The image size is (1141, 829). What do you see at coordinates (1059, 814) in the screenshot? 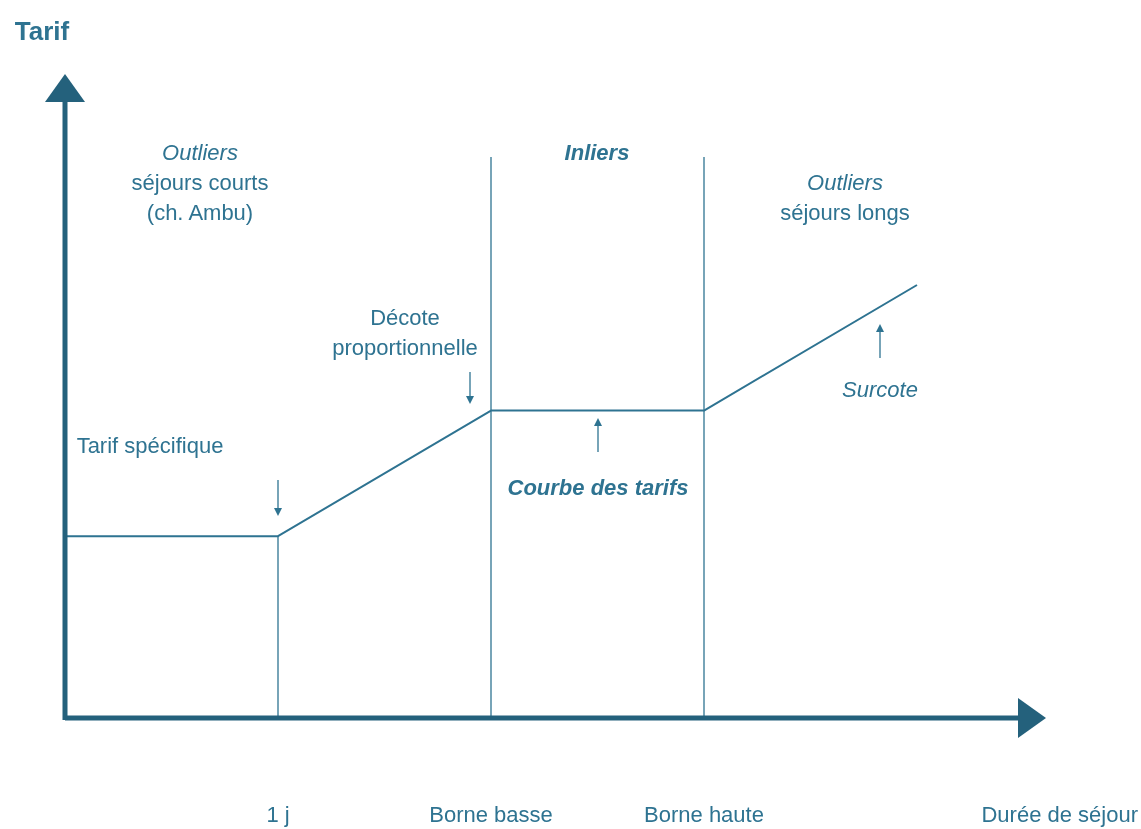
I see `x-axis-title: Durée de séjour` at bounding box center [1059, 814].